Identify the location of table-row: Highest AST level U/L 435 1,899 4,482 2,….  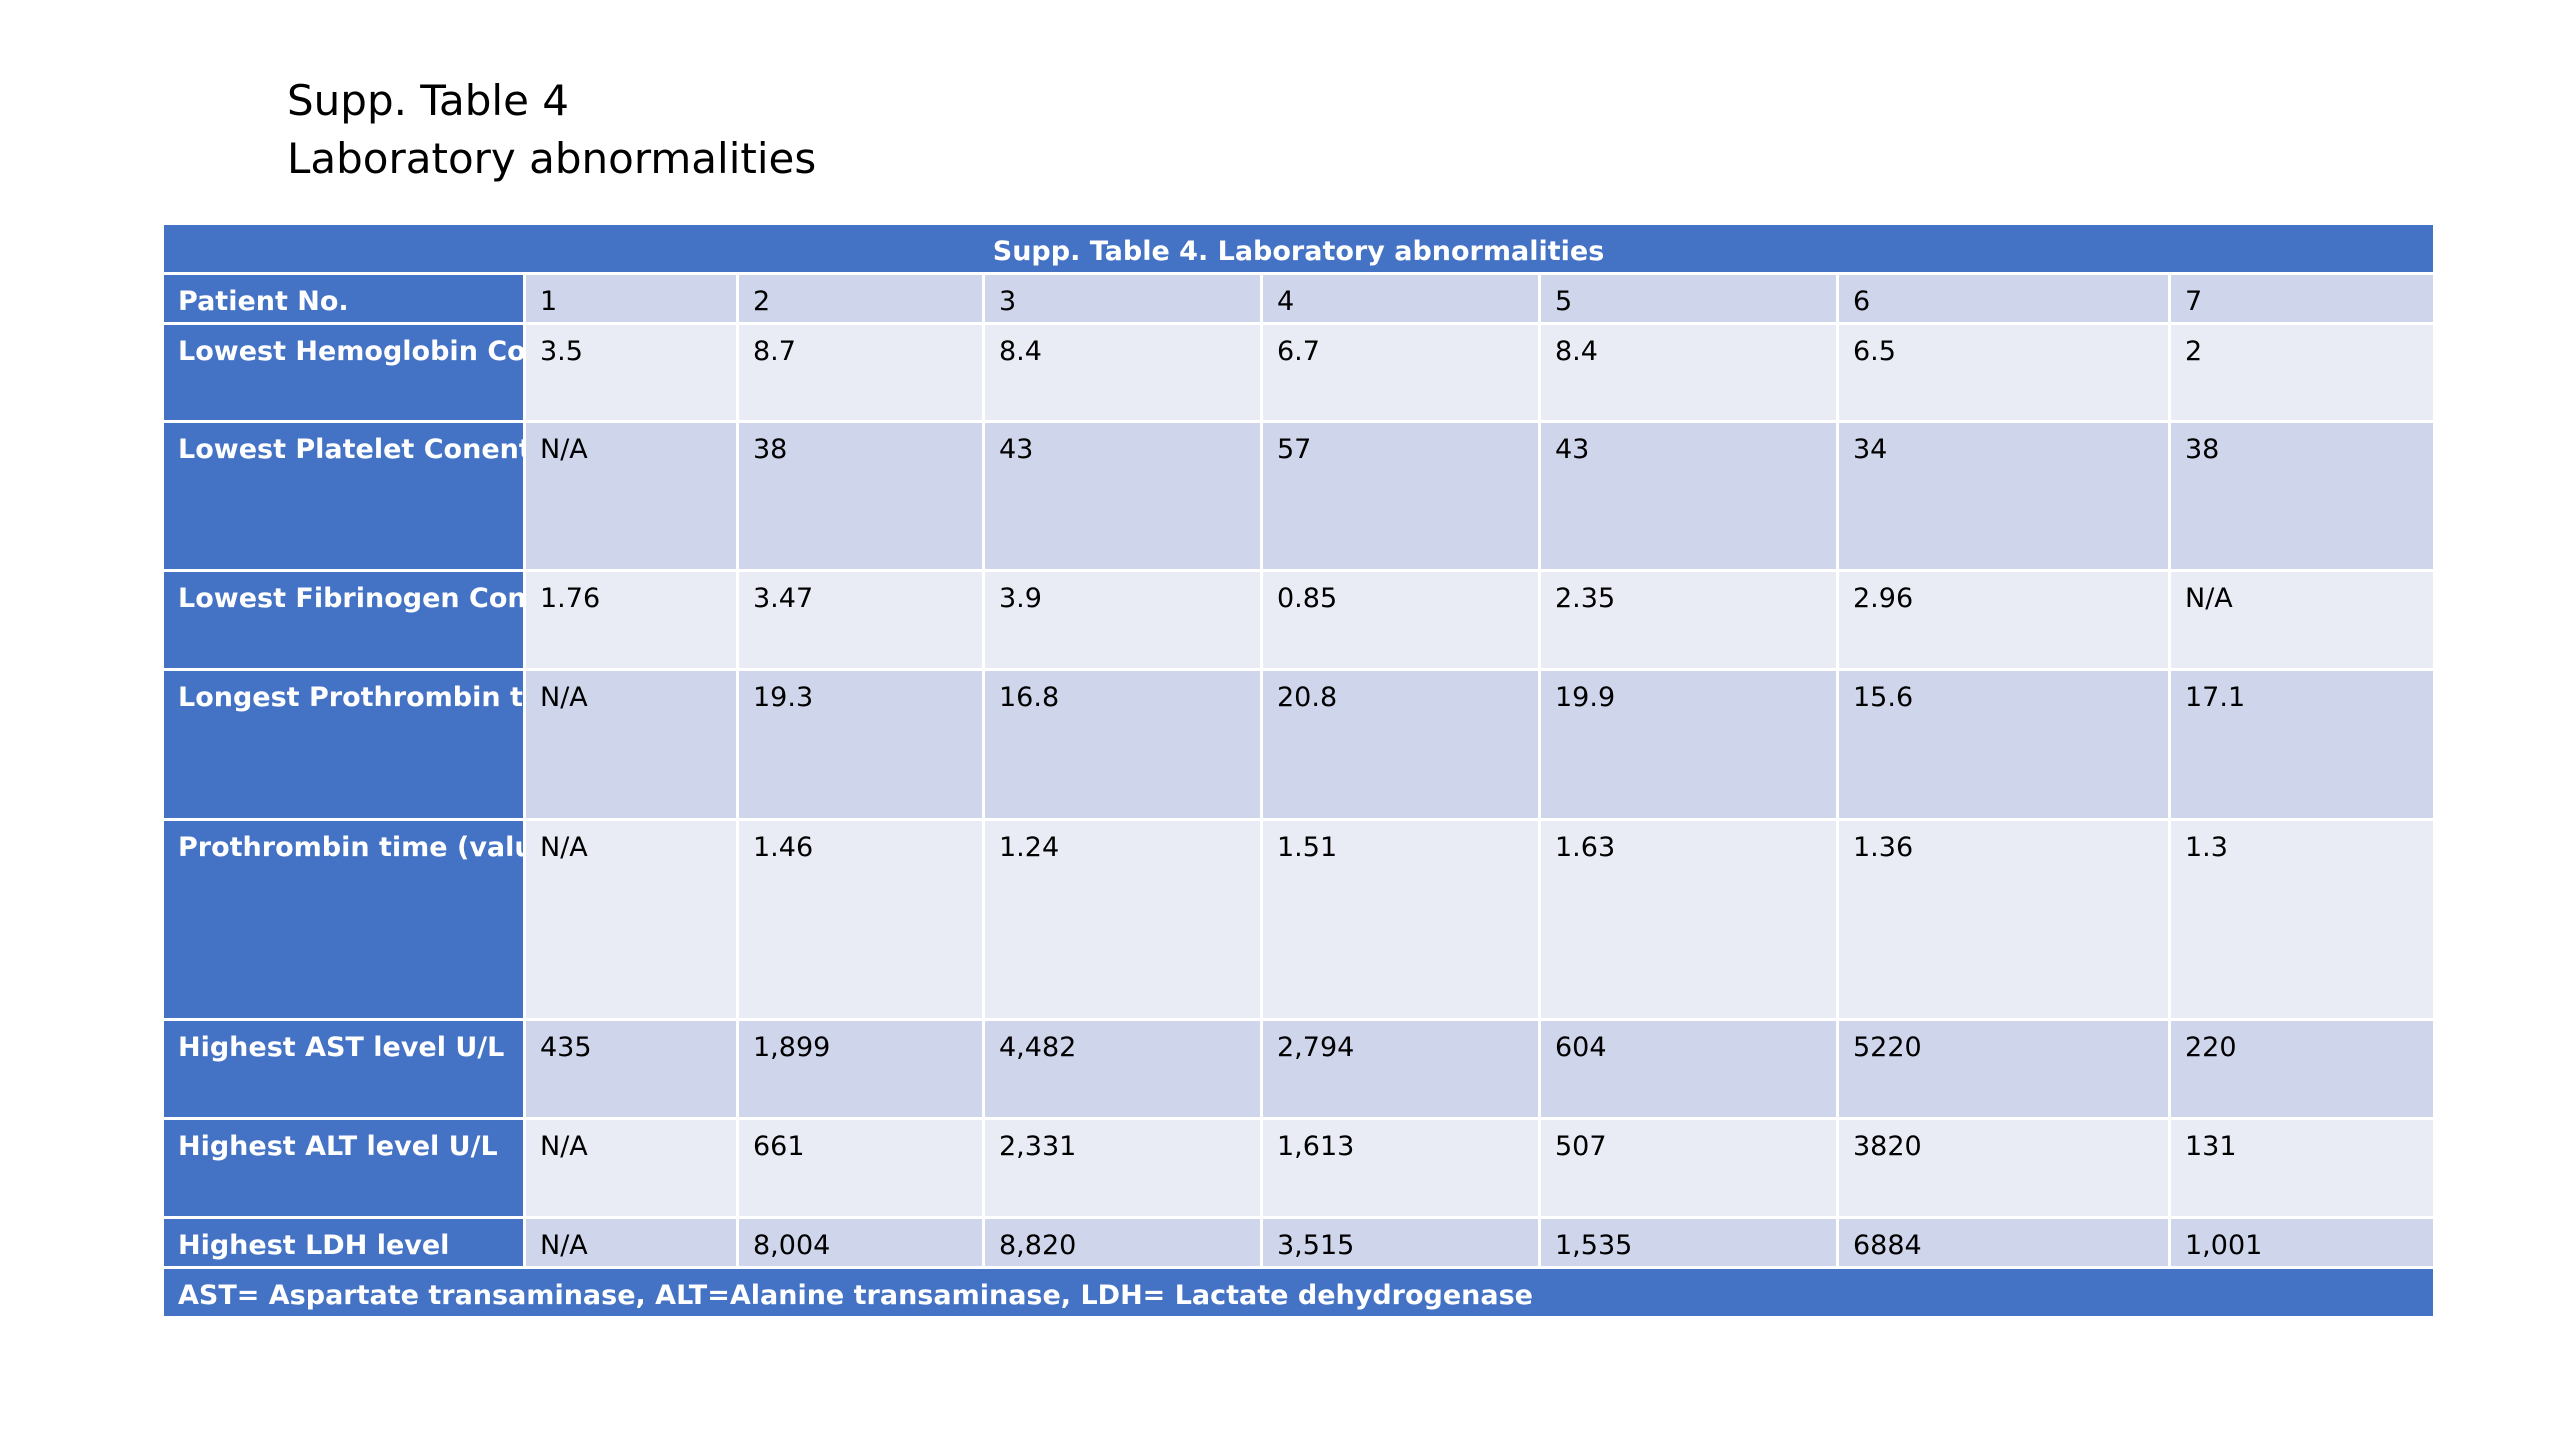
(1299, 1069).